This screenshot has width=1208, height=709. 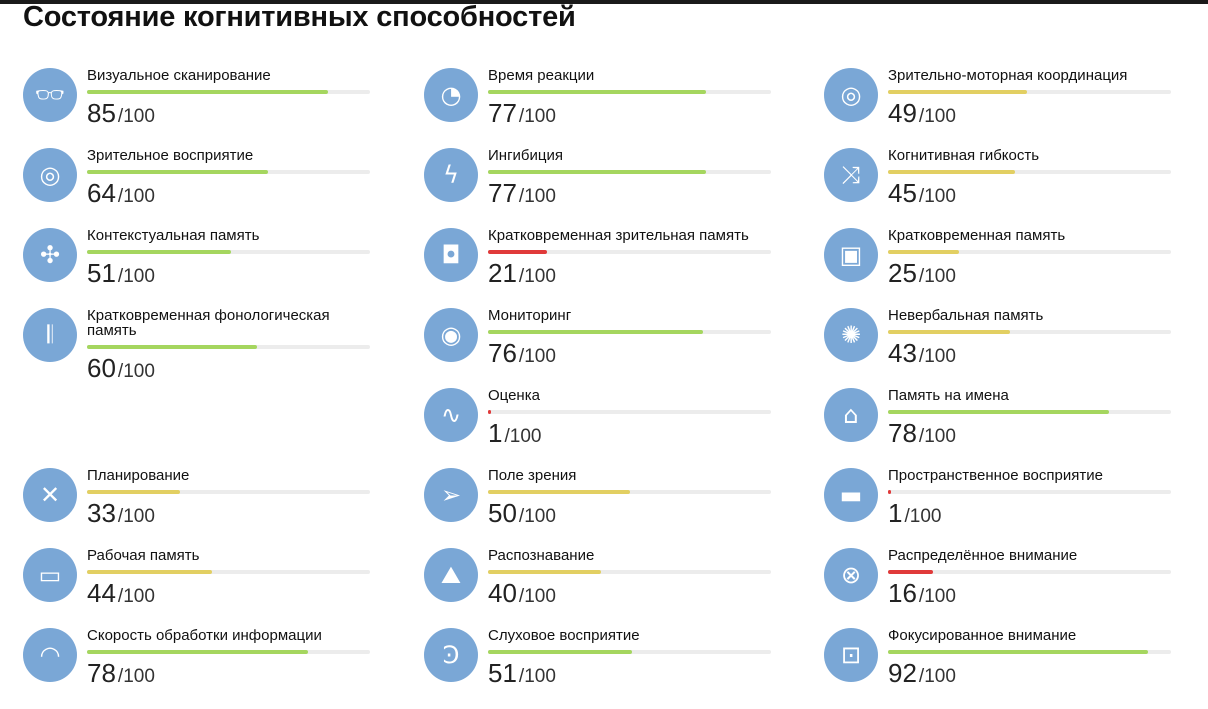 What do you see at coordinates (614, 104) in the screenshot?
I see `ability-item: ◔ Время реакции 77/100` at bounding box center [614, 104].